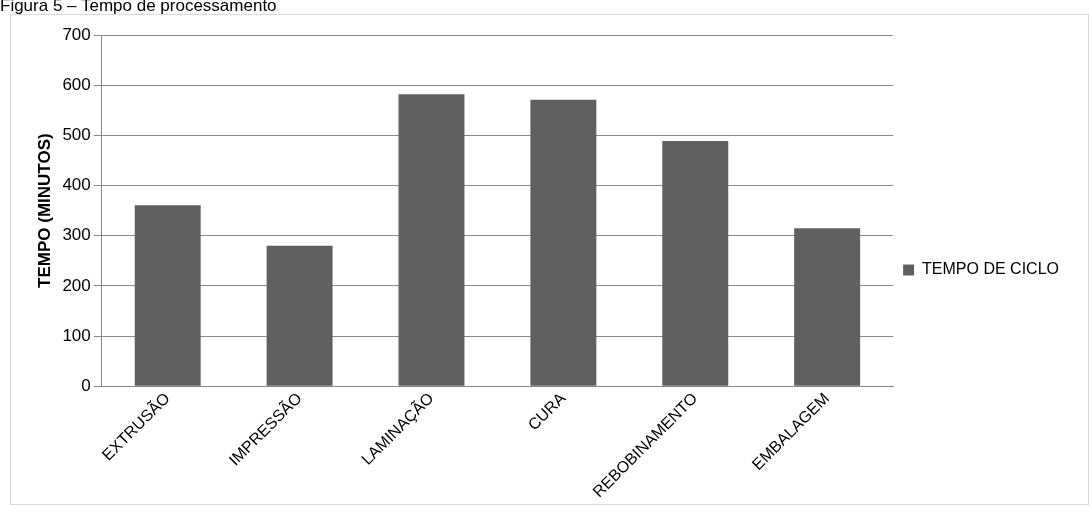 The image size is (1089, 505). I want to click on y-tick-label: 400, so click(76, 185).